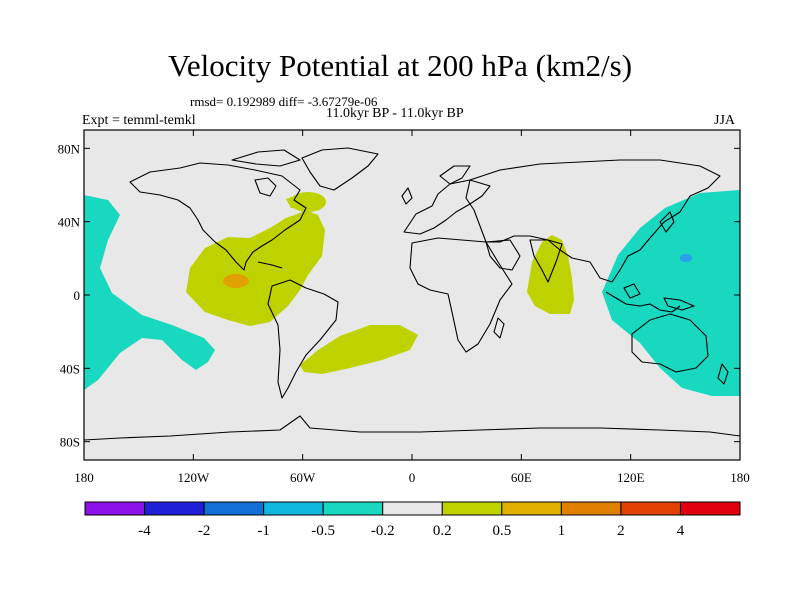  What do you see at coordinates (303, 477) in the screenshot?
I see `x-tick-label: 60W` at bounding box center [303, 477].